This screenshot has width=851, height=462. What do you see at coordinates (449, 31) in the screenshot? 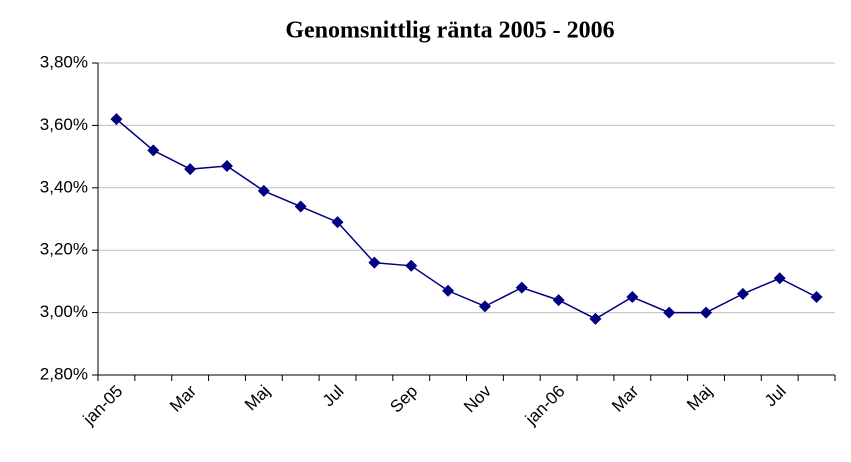
I see `chart-title: Genomsnittlig ränta 2005 - 2006` at bounding box center [449, 31].